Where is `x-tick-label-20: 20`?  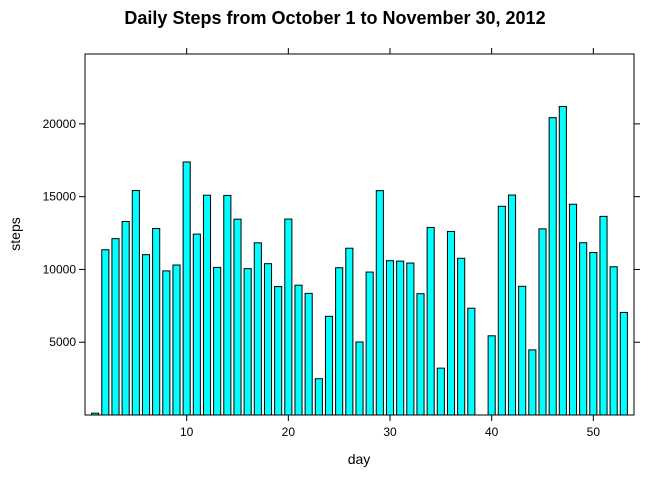 x-tick-label-20: 20 is located at coordinates (289, 432).